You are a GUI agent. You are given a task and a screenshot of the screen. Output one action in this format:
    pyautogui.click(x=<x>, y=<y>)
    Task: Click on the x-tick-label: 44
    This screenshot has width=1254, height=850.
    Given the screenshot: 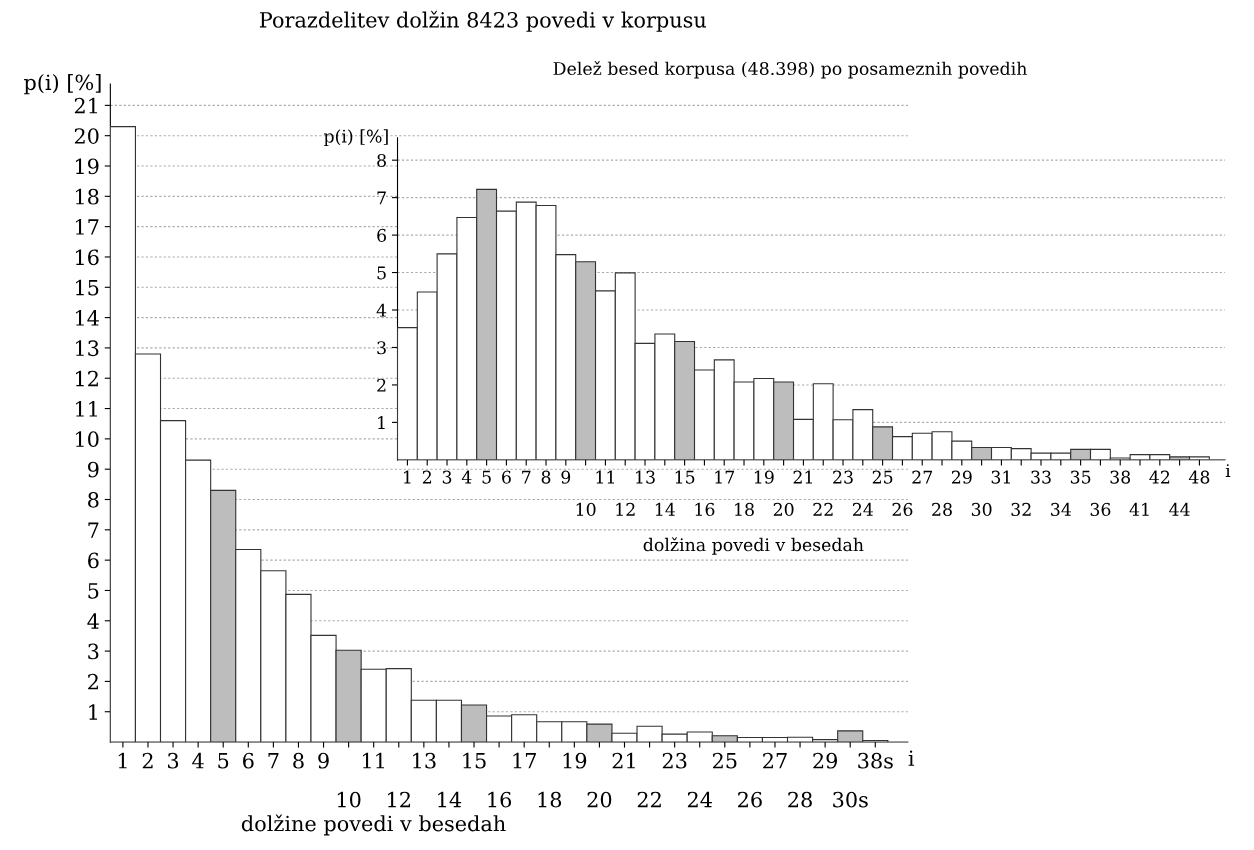 What is the action you would take?
    pyautogui.click(x=1179, y=509)
    